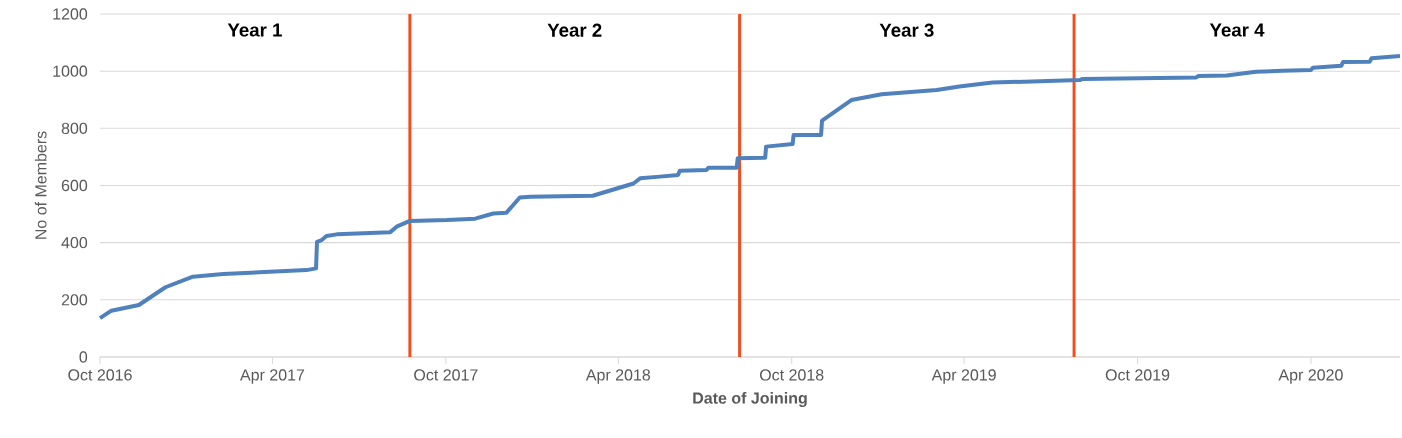 The height and width of the screenshot is (438, 1402). What do you see at coordinates (618, 376) in the screenshot?
I see `x-tick-label: Apr 2018` at bounding box center [618, 376].